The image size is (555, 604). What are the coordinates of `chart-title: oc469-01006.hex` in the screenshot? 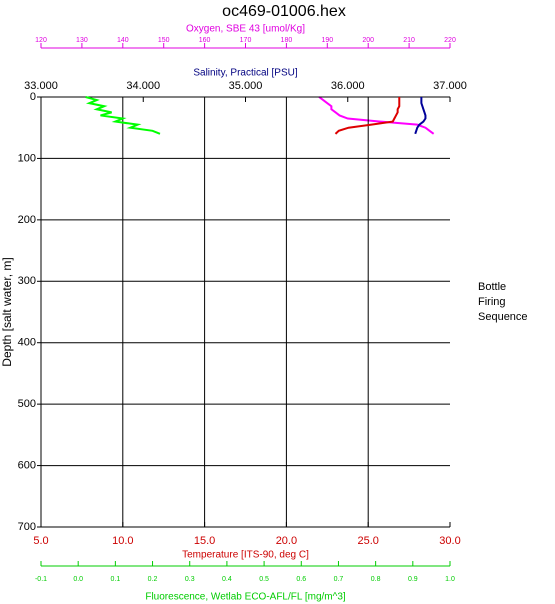 It's located at (284, 11).